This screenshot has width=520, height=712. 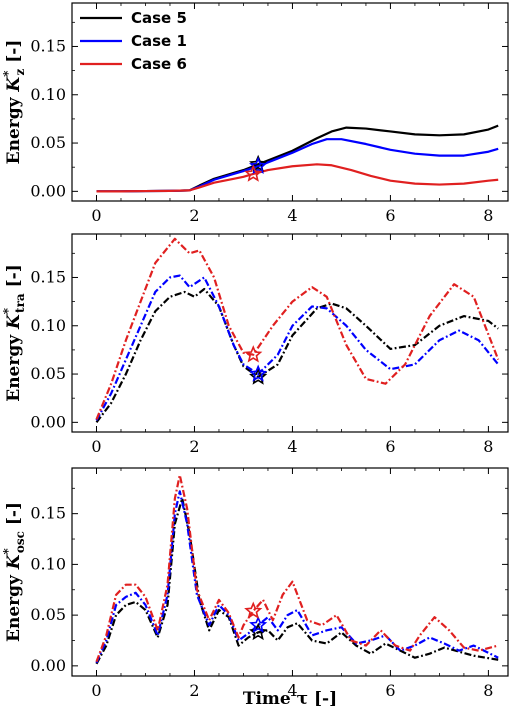 I want to click on y-axis-label: Energy K*osc [-], so click(x=14, y=572).